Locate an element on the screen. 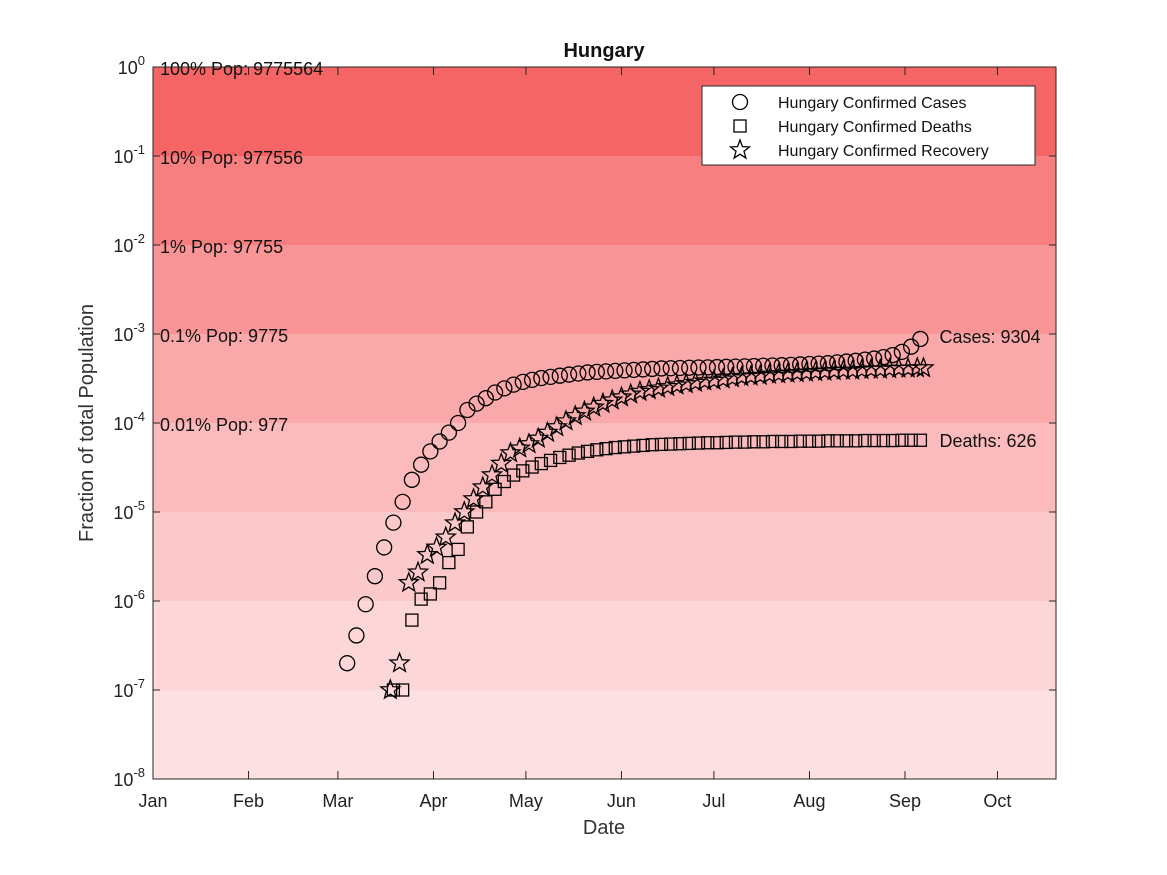  legend-entry-label: Hungary Confirmed Deaths is located at coordinates (875, 127).